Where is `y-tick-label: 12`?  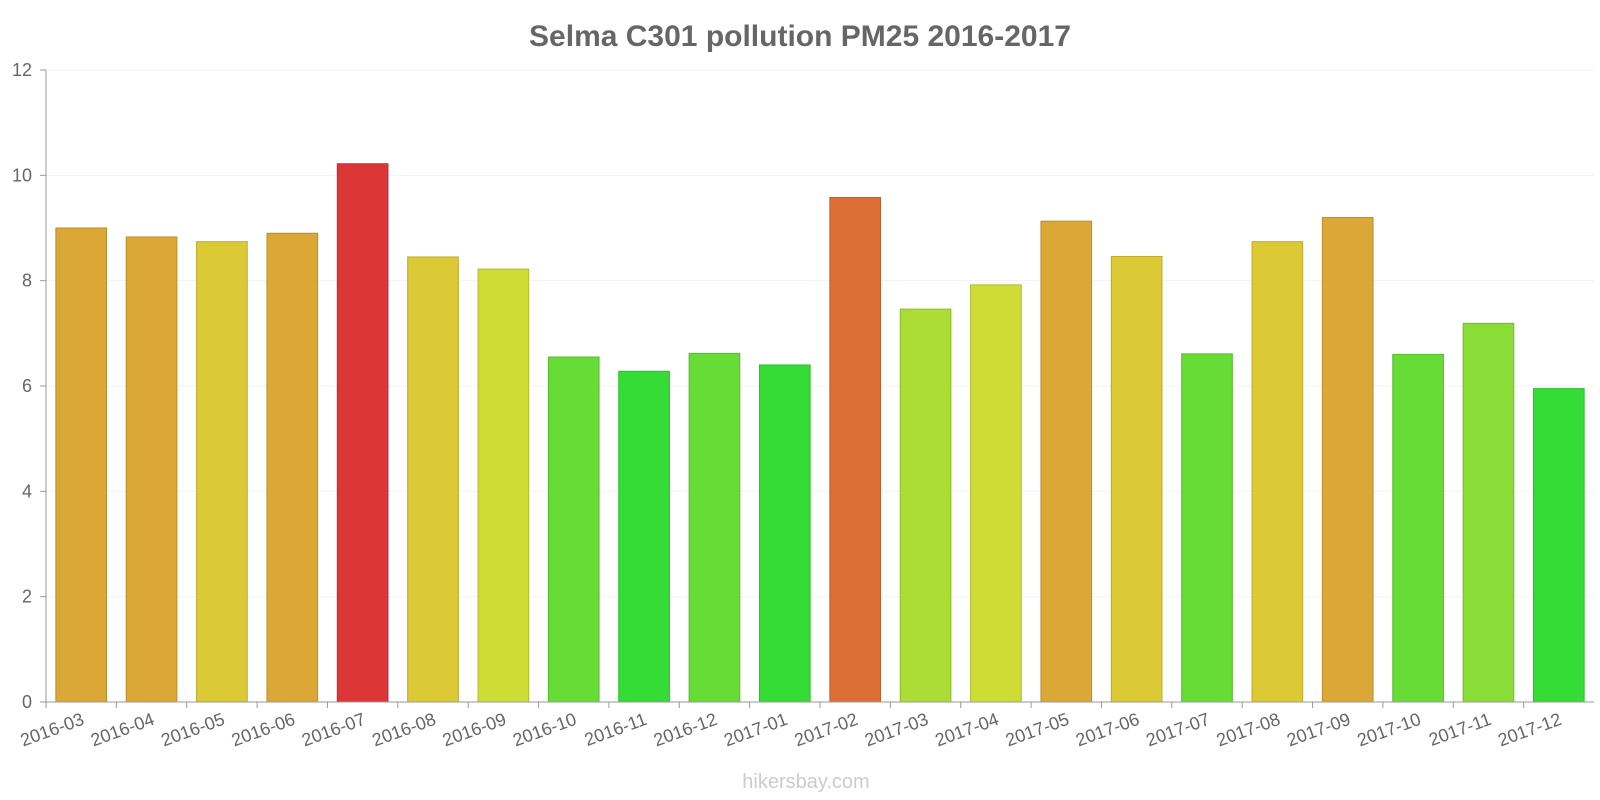
y-tick-label: 12 is located at coordinates (22, 70).